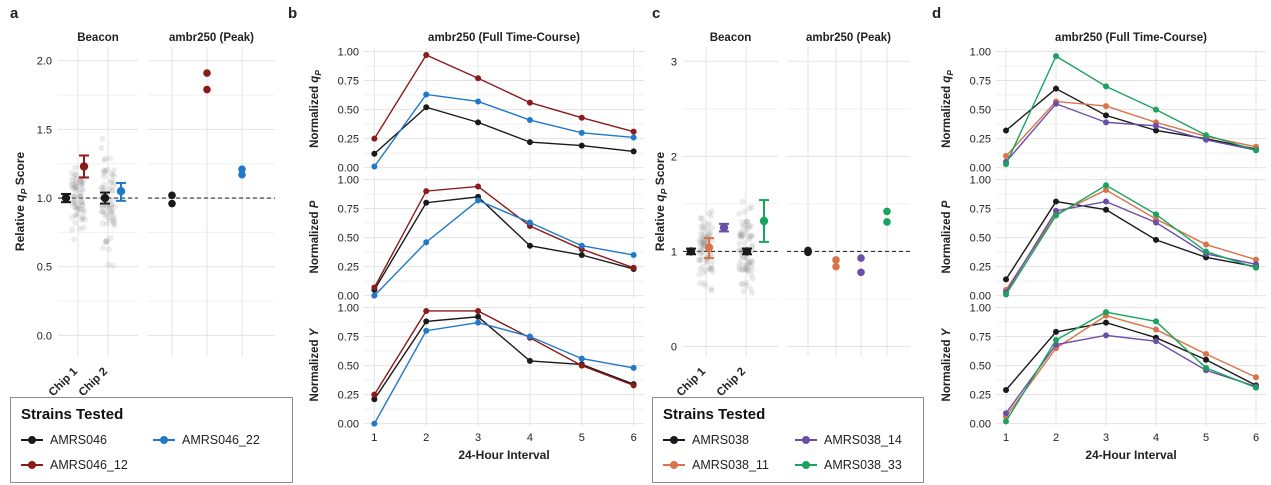 The width and height of the screenshot is (1271, 485). What do you see at coordinates (72, 414) in the screenshot?
I see `legend-title: Strains Tested` at bounding box center [72, 414].